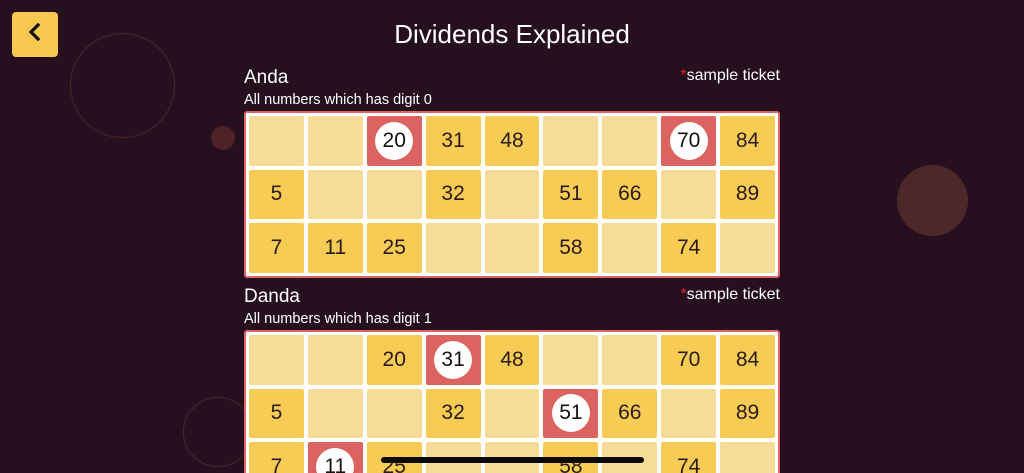 The image size is (1024, 473). I want to click on marked-number-ball: 11, so click(335, 460).